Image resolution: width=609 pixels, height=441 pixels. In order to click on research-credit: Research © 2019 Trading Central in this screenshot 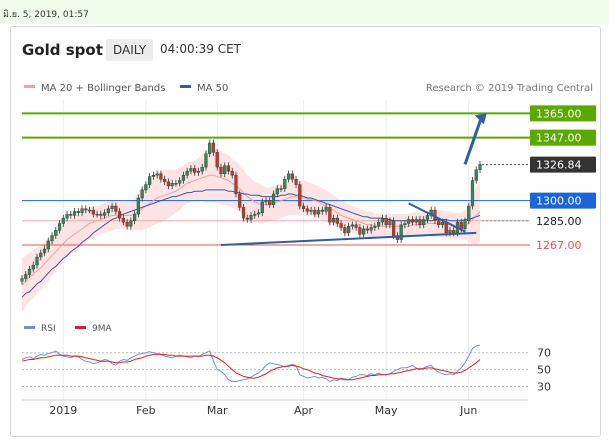, I will do `click(509, 88)`.